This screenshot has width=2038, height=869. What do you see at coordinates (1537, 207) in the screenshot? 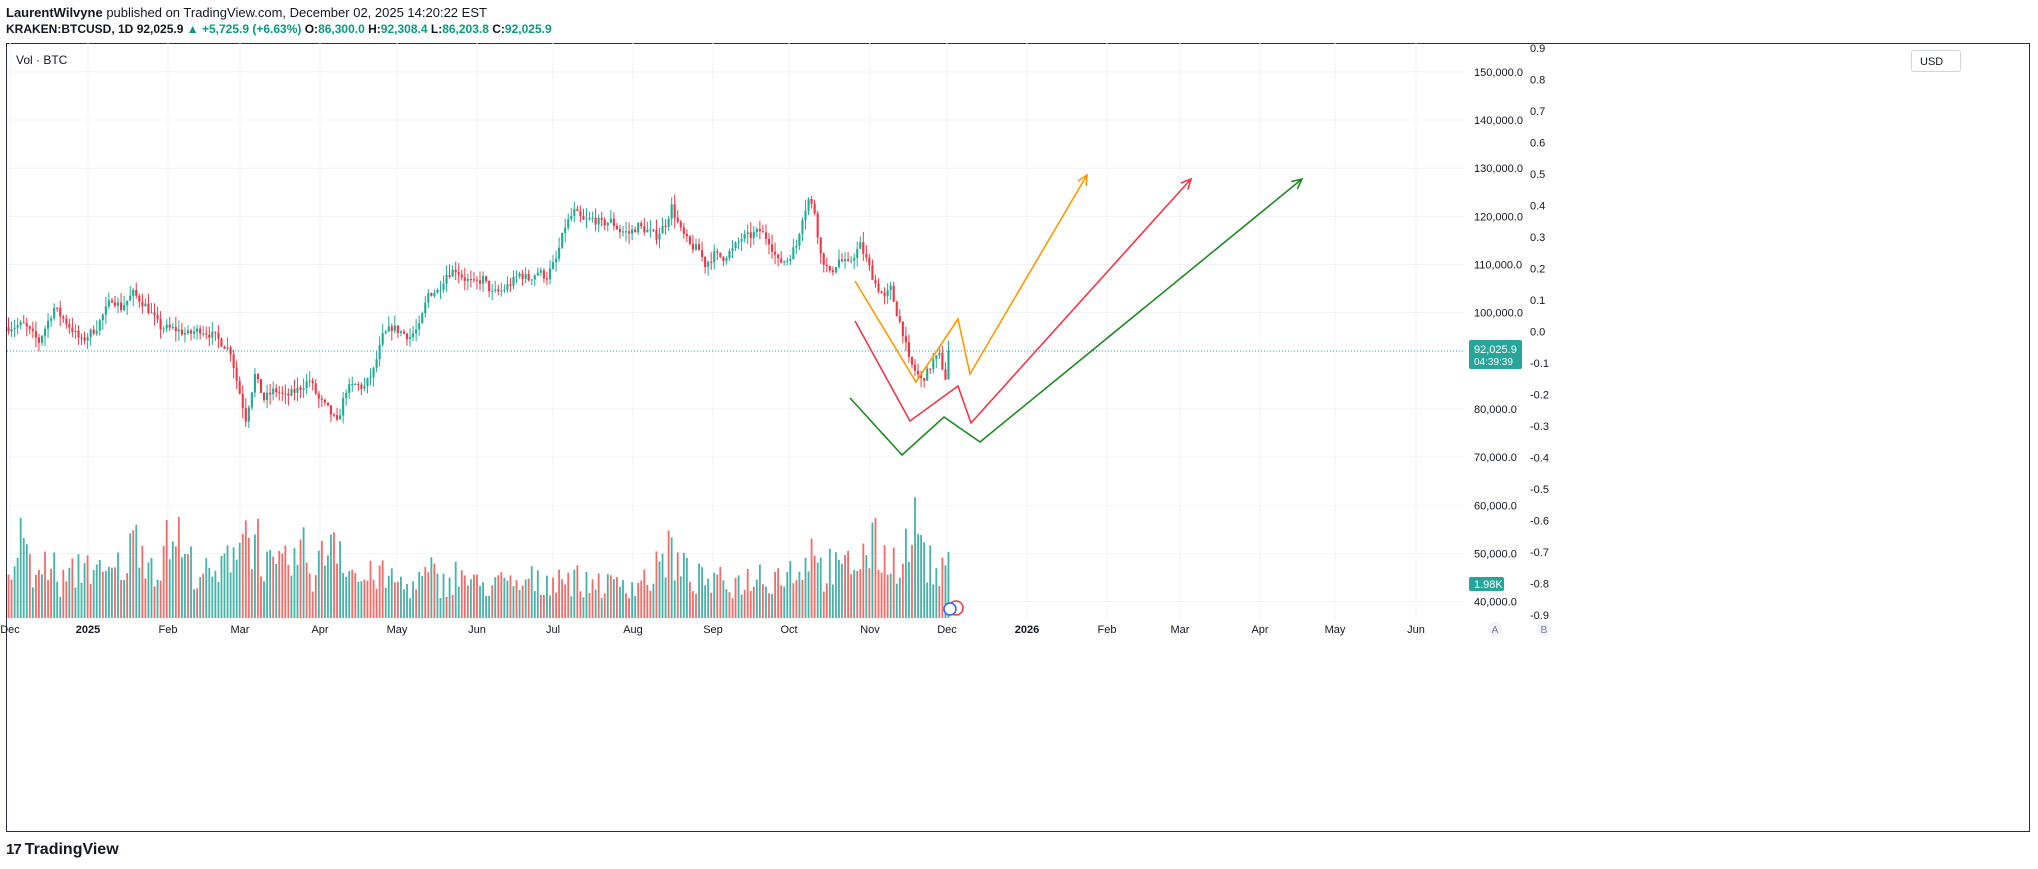
I see `oscillator-axis-label: 0.4` at bounding box center [1537, 207].